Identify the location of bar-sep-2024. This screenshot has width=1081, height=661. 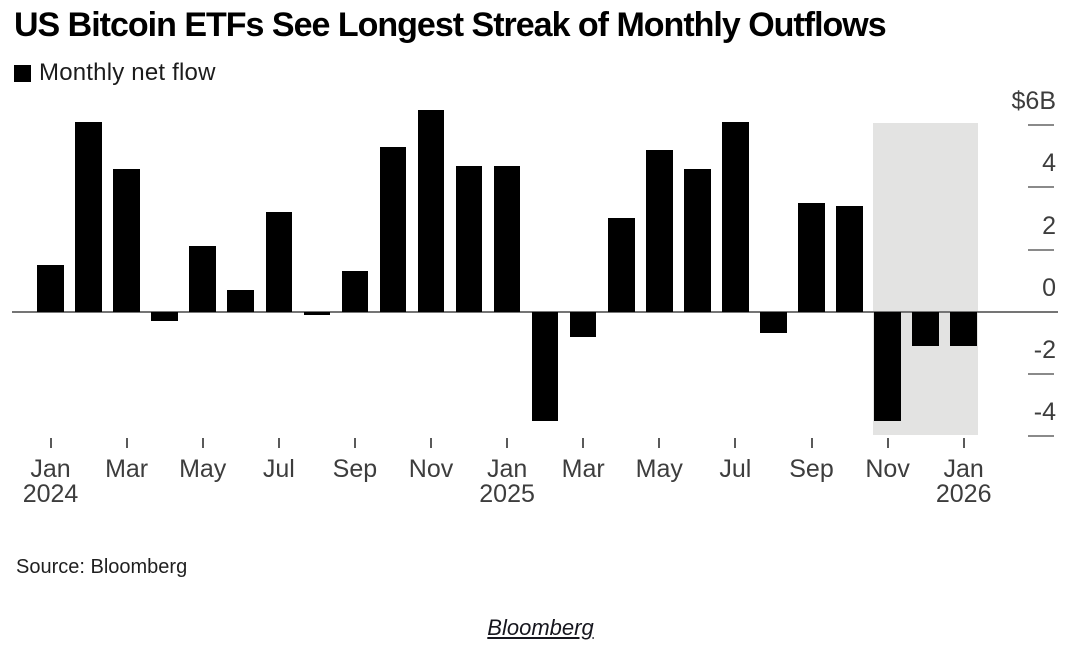
(355, 291).